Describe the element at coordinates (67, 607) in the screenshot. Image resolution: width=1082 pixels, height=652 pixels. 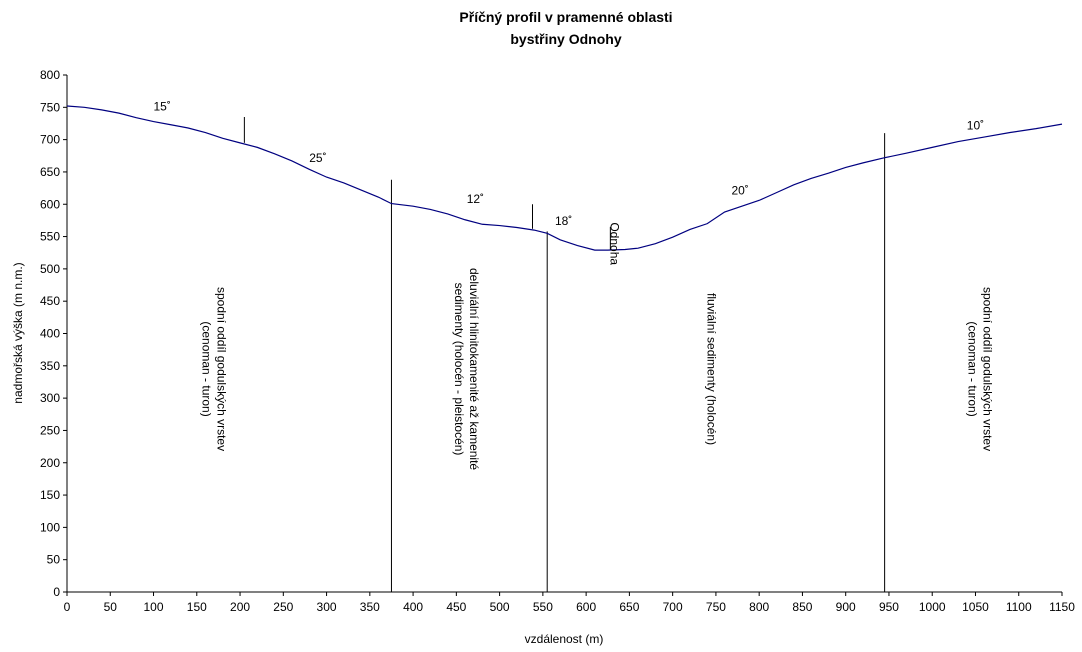
I see `x-tick-label: 0` at that location.